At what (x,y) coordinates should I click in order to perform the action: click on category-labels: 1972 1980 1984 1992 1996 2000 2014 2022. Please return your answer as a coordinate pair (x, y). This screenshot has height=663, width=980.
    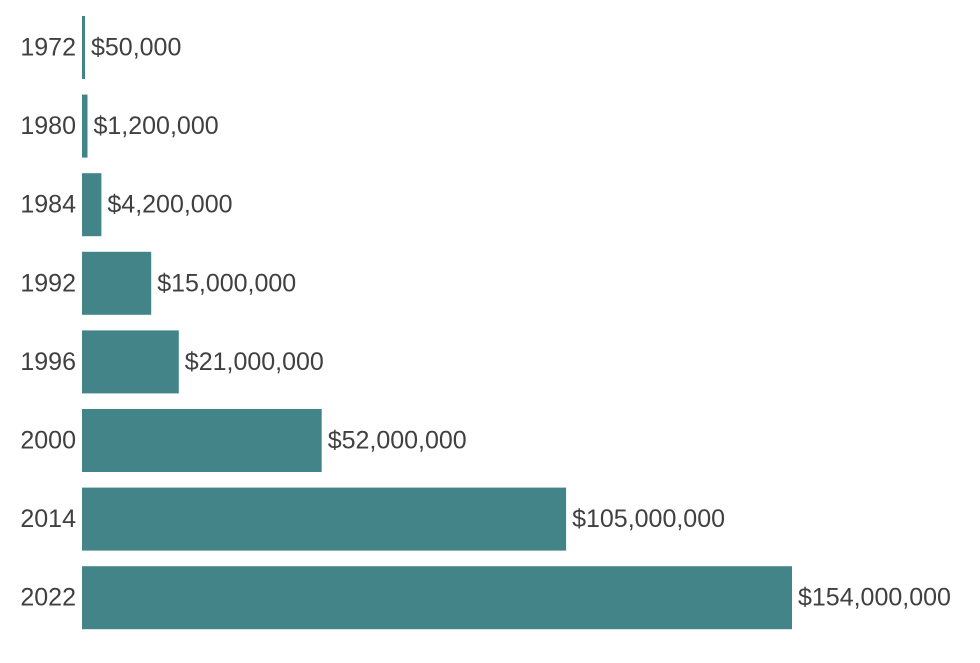
    Looking at the image, I should click on (48, 323).